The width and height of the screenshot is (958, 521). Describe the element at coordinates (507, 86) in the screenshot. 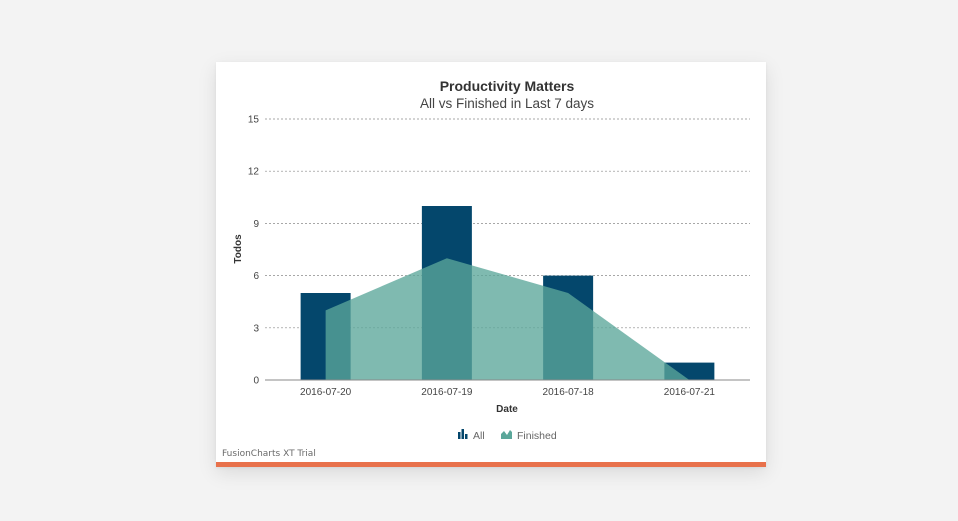

I see `chart-title: Productivity Matters` at that location.